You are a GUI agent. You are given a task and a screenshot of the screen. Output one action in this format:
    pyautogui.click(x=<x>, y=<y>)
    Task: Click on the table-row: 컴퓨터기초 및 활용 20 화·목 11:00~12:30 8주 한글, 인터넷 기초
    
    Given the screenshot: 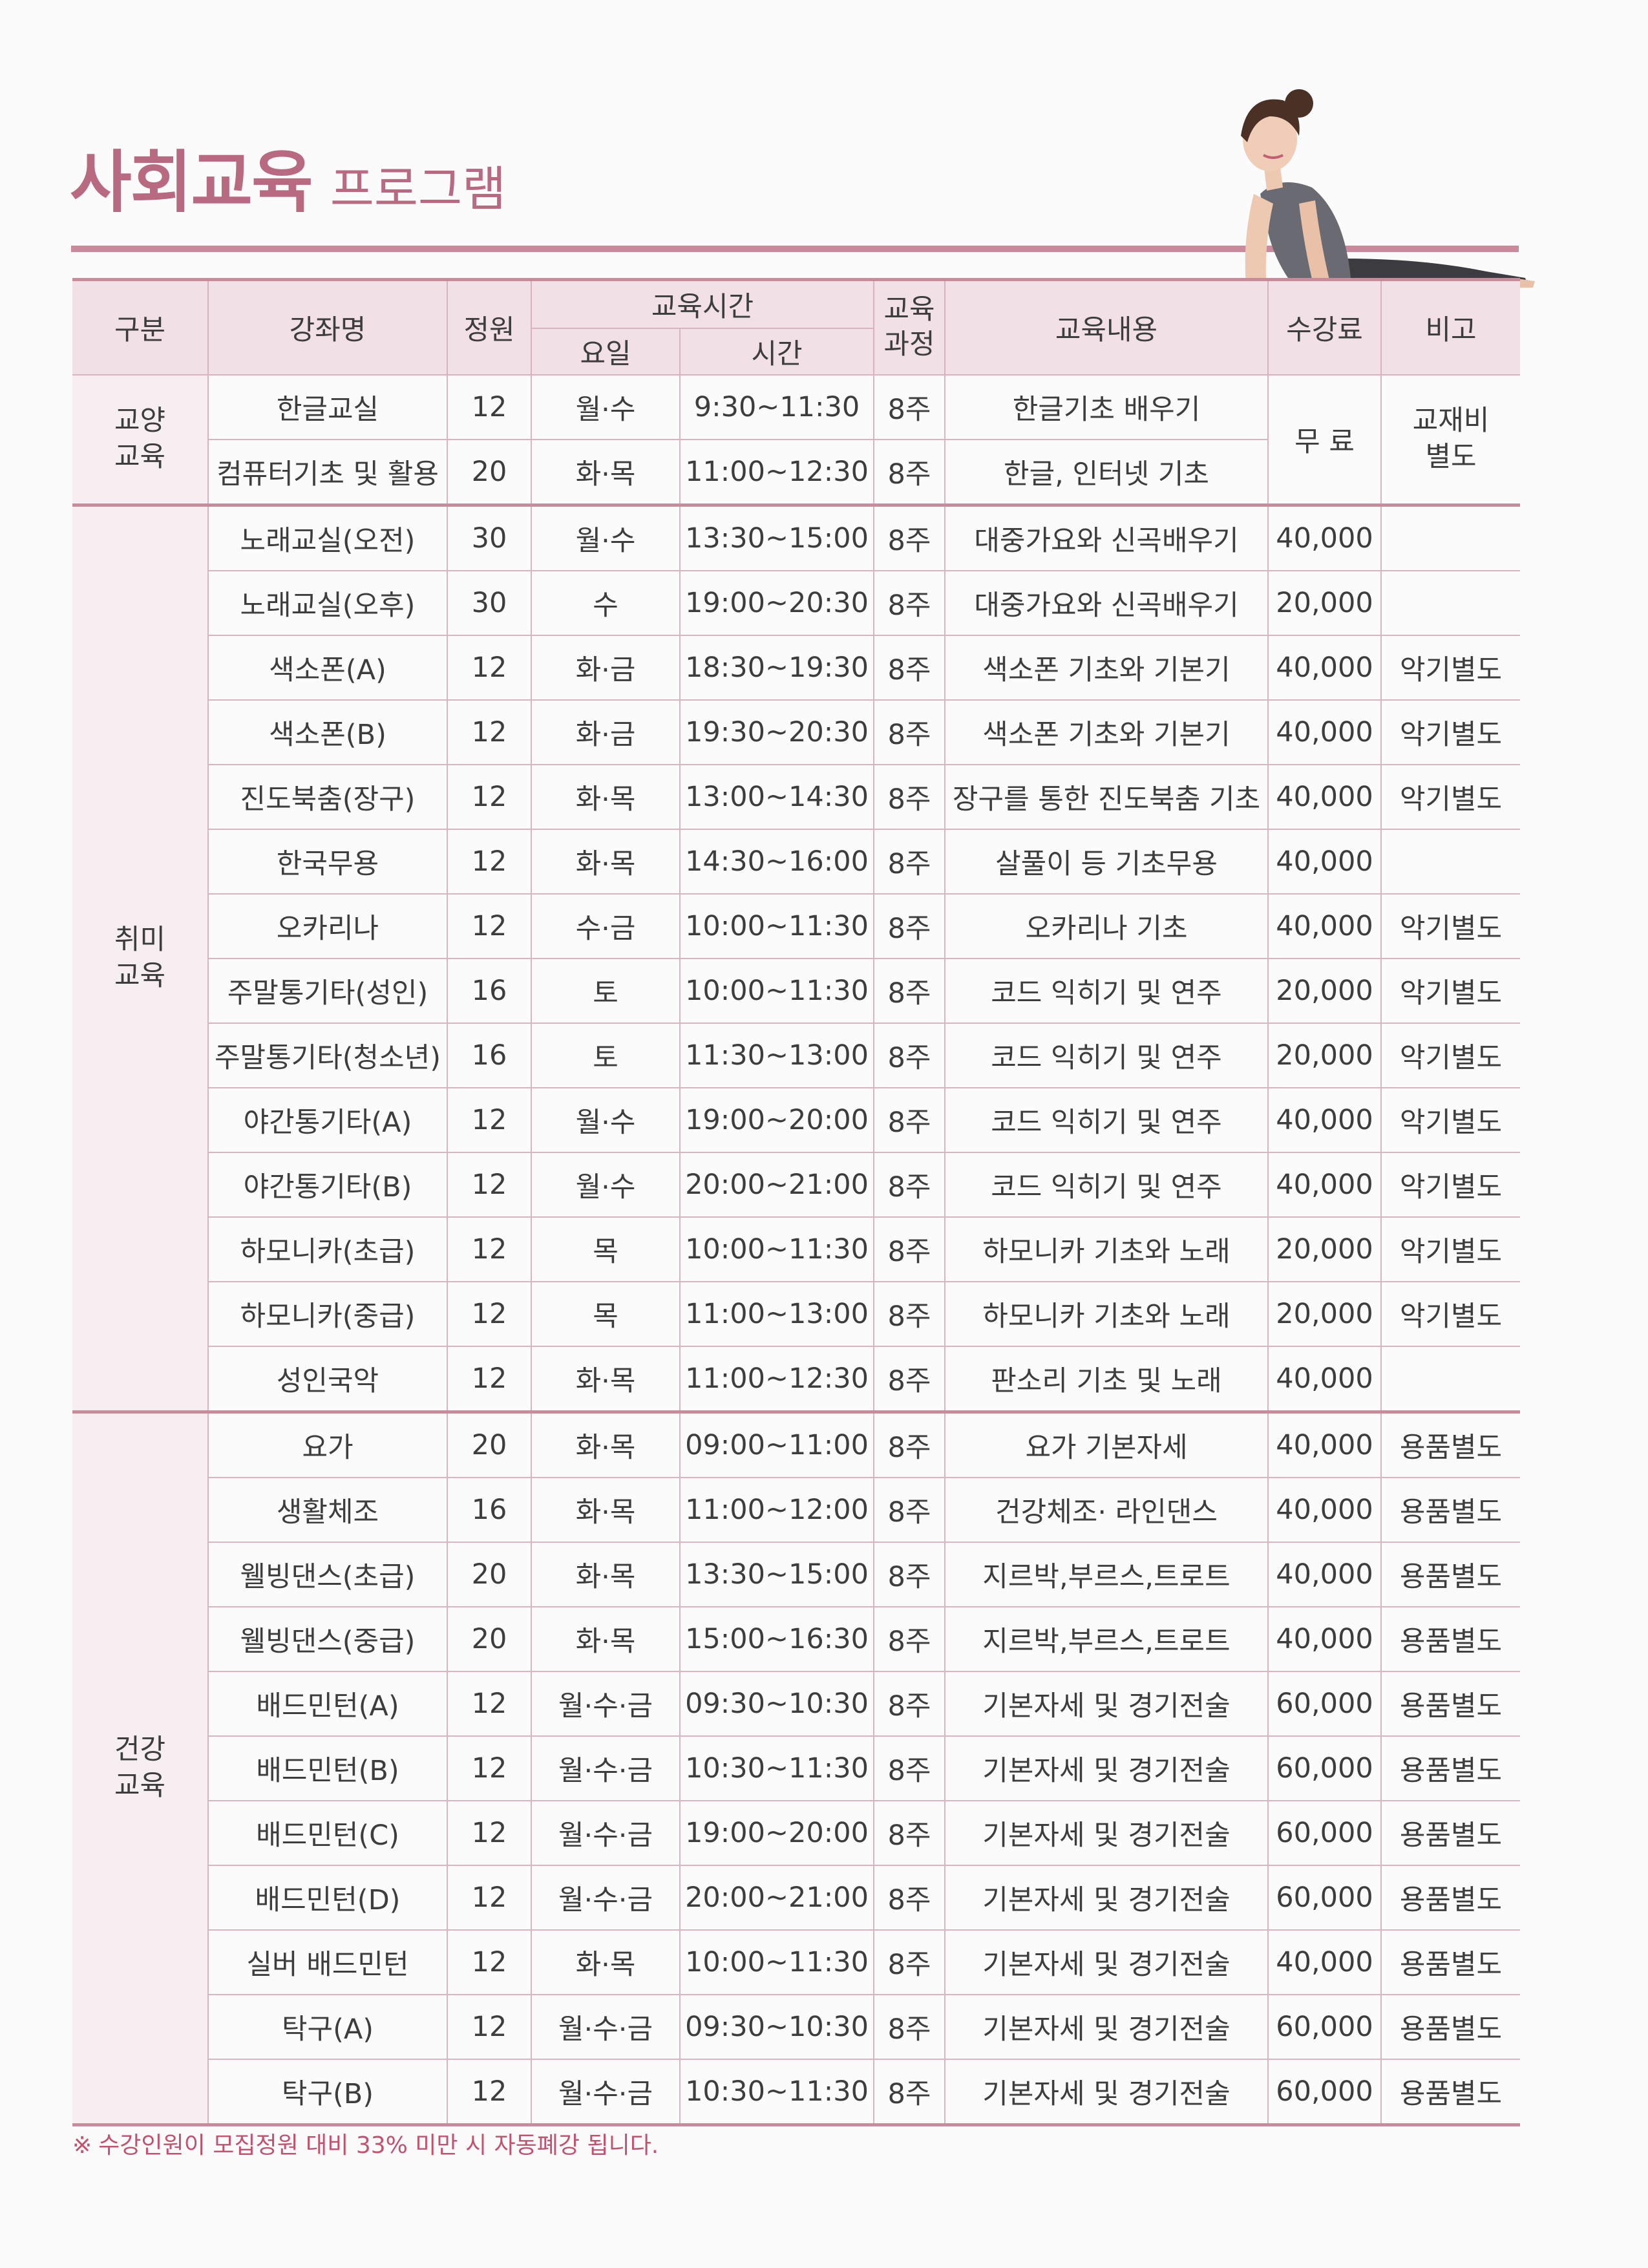 What is the action you would take?
    pyautogui.click(x=796, y=472)
    